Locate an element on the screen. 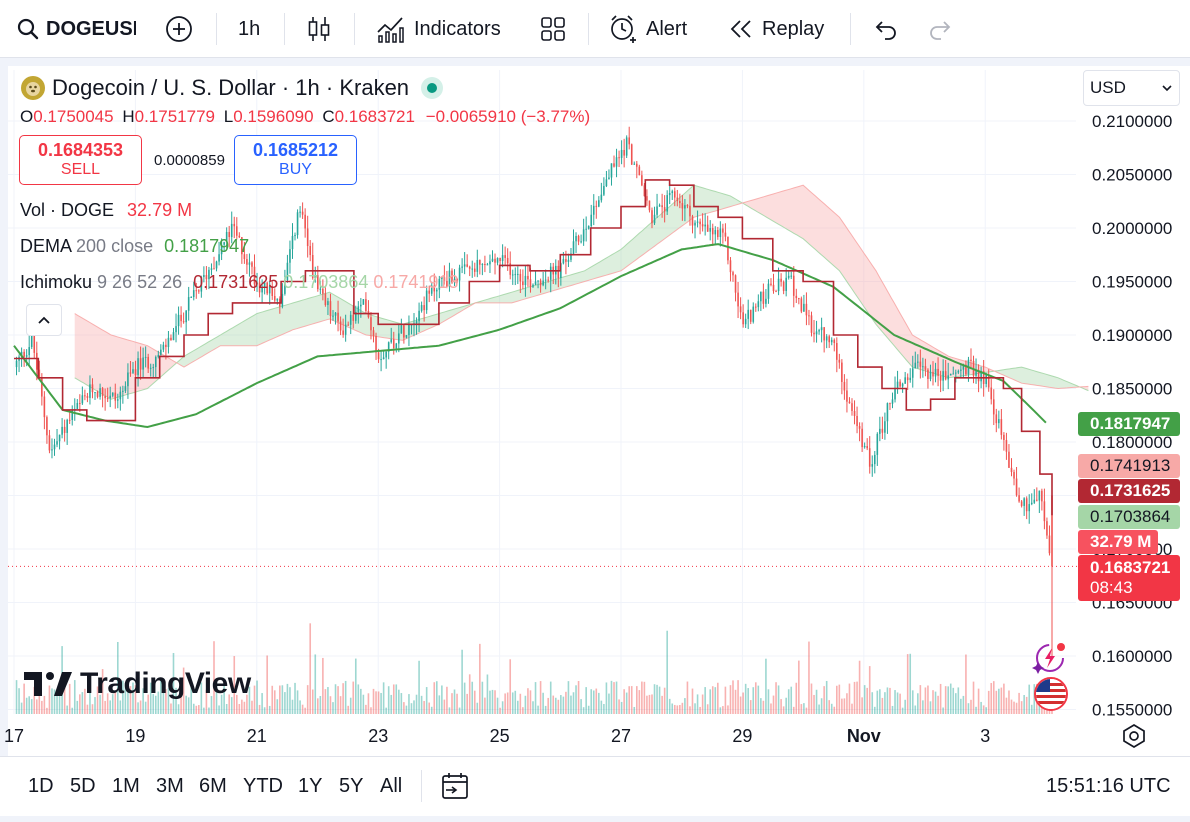 Image resolution: width=1190 pixels, height=822 pixels. axis-settings-button is located at coordinates (1134, 736).